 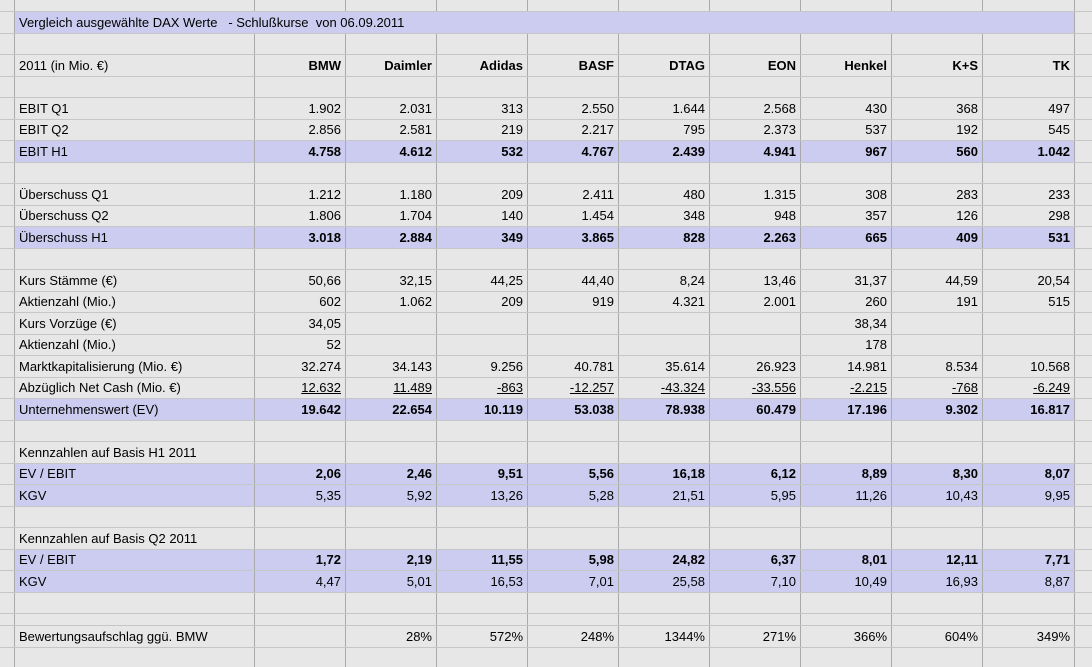 What do you see at coordinates (300, 409) in the screenshot?
I see `value-cell: 19.642` at bounding box center [300, 409].